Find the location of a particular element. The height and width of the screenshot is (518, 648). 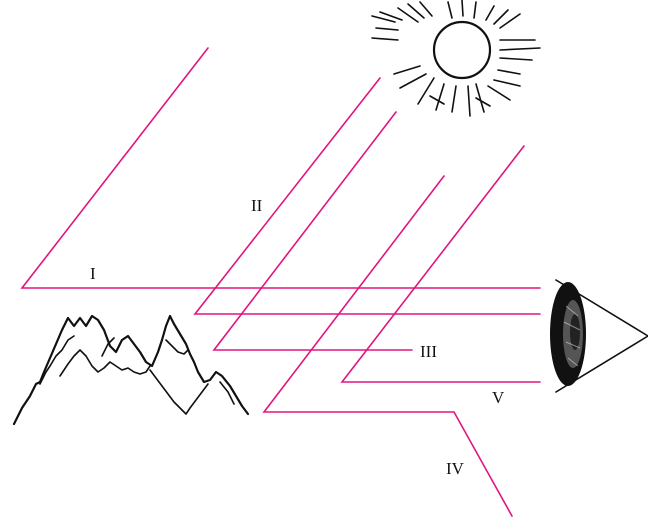

label-path-3: III is located at coordinates (428, 351).